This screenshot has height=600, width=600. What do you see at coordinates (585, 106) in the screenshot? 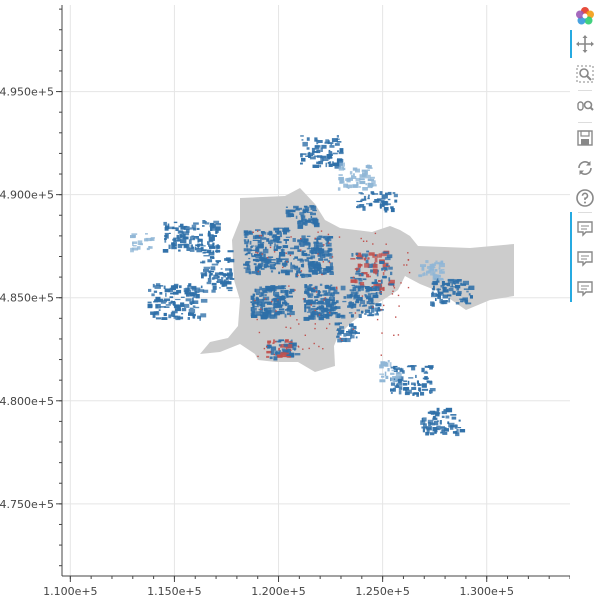
I see `wheel-zoom-tool` at bounding box center [585, 106].